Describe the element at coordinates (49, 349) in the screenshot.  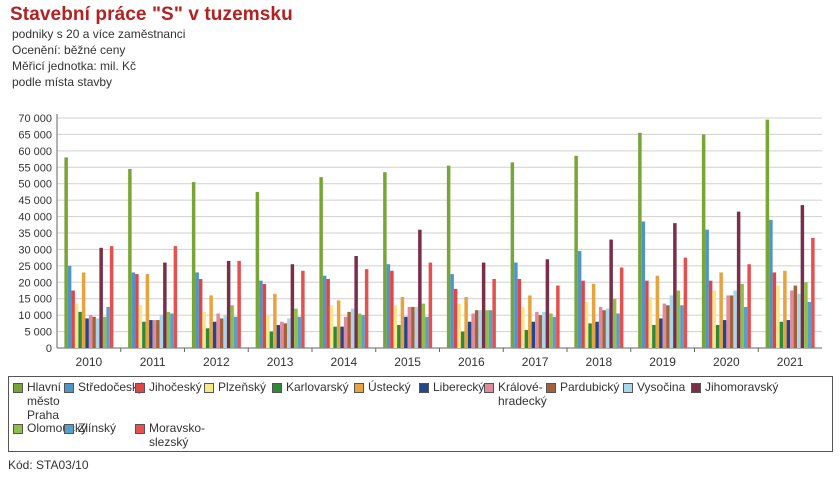
I see `y-tick-label: 0` at that location.